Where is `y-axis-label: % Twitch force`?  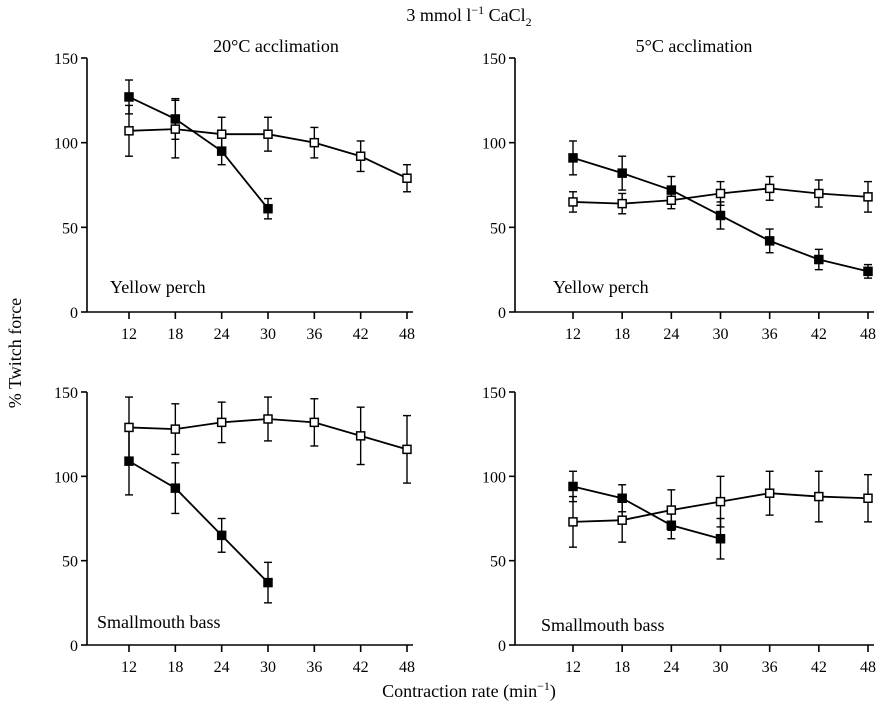 y-axis-label: % Twitch force is located at coordinates (15, 353).